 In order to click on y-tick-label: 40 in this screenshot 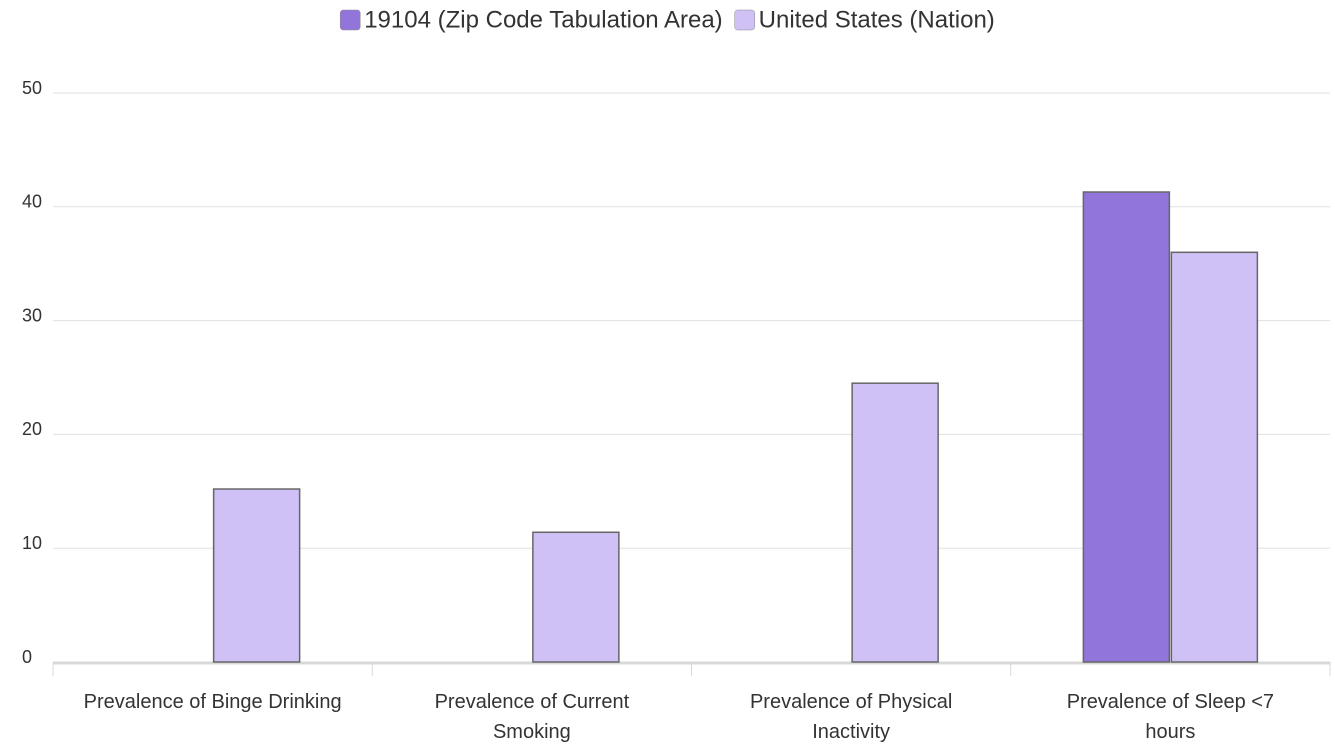, I will do `click(32, 202)`.